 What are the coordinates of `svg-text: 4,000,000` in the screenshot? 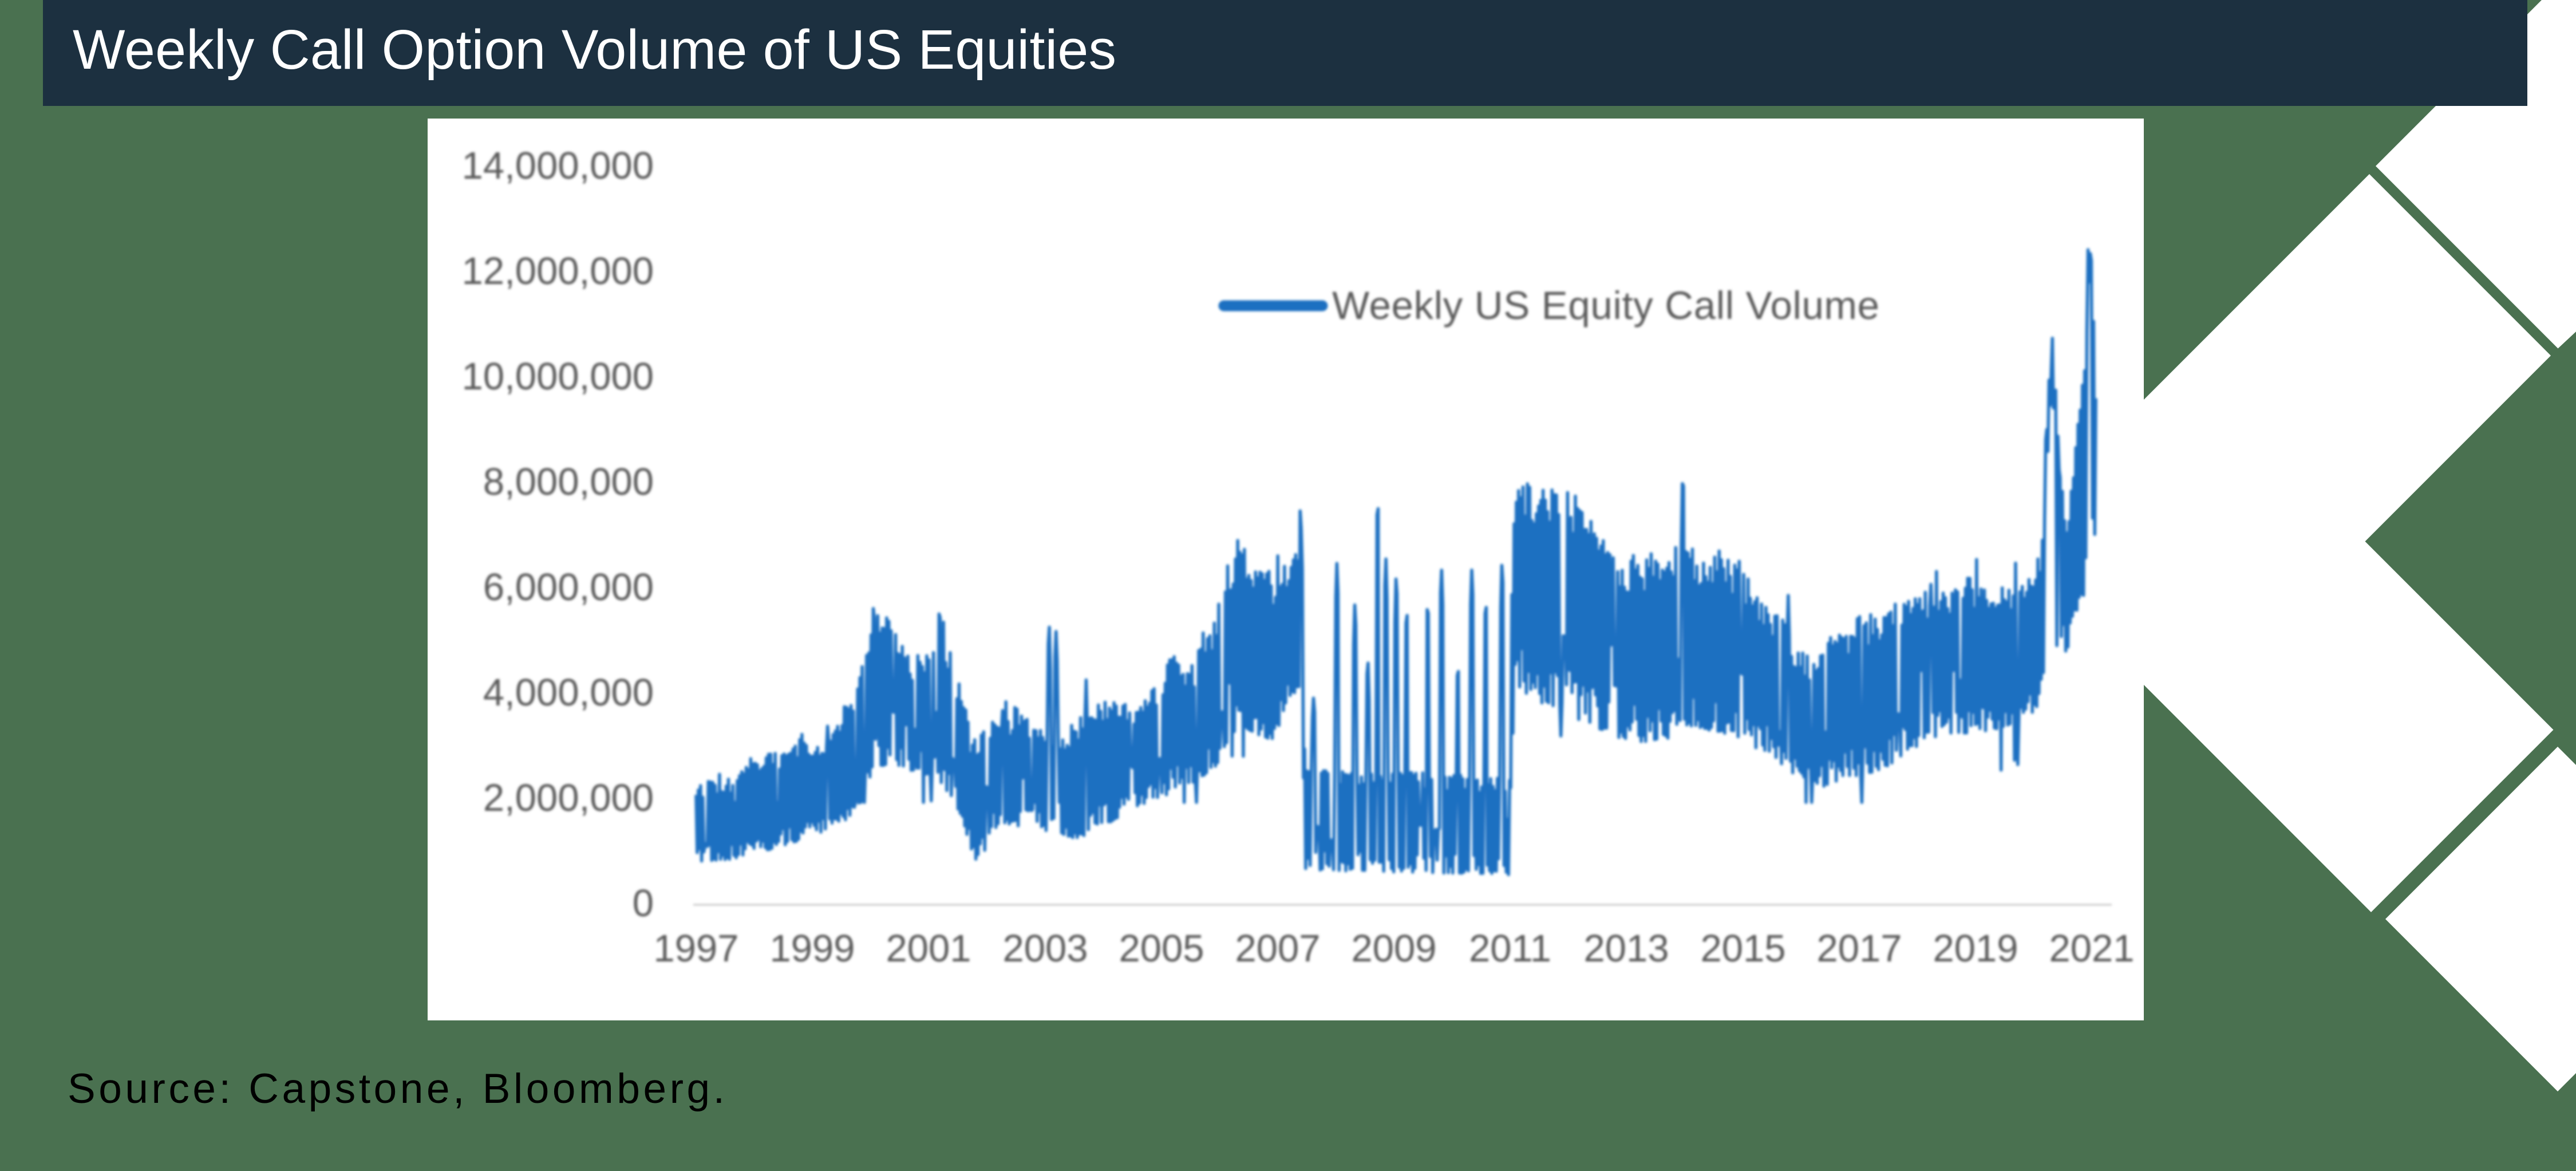 It's located at (568, 692).